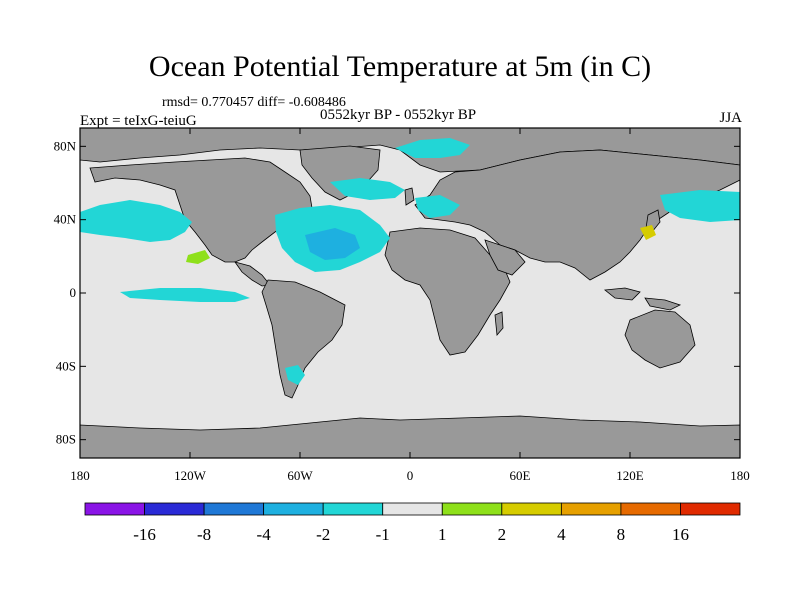 This screenshot has height=600, width=800. I want to click on lon-tick-label: 120W, so click(190, 475).